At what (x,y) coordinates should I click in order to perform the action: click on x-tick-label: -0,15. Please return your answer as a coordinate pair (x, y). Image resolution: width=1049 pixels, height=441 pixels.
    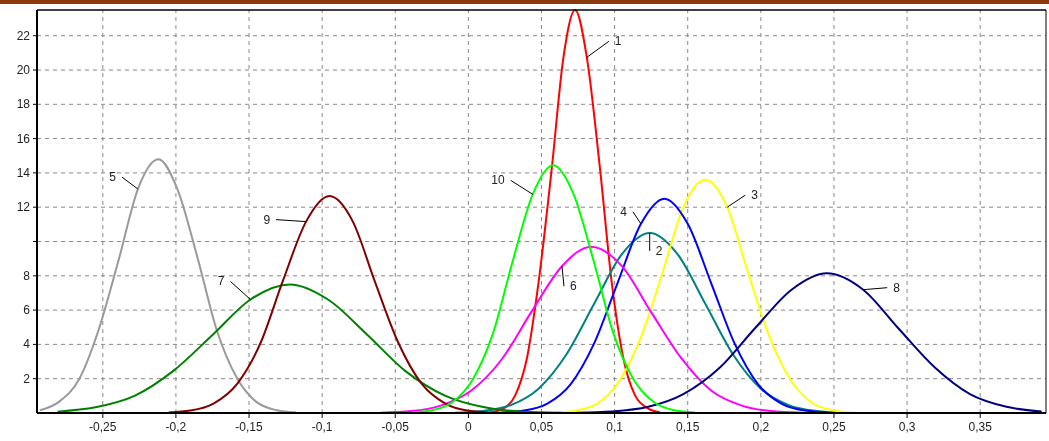
    Looking at the image, I should click on (249, 427).